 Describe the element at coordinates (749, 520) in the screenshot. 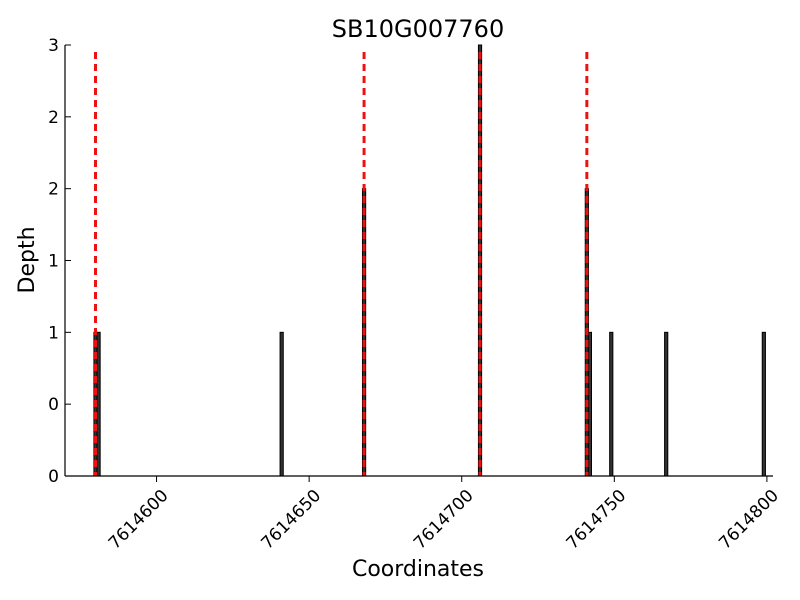

I see `x-tick-label-4: 7614800` at that location.